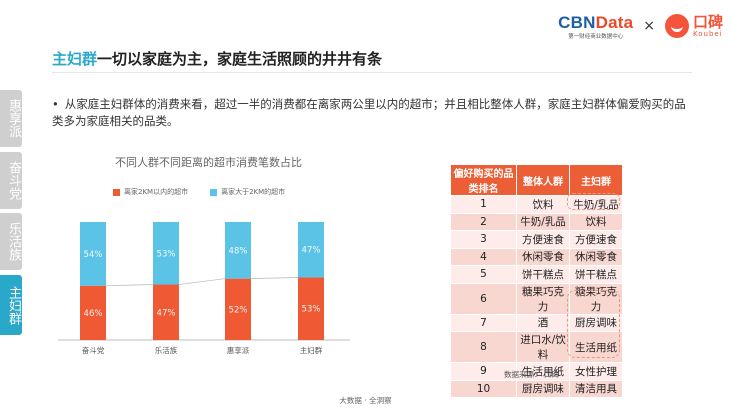  I want to click on side-tab-lehuozu: 乐活族, so click(11, 241).